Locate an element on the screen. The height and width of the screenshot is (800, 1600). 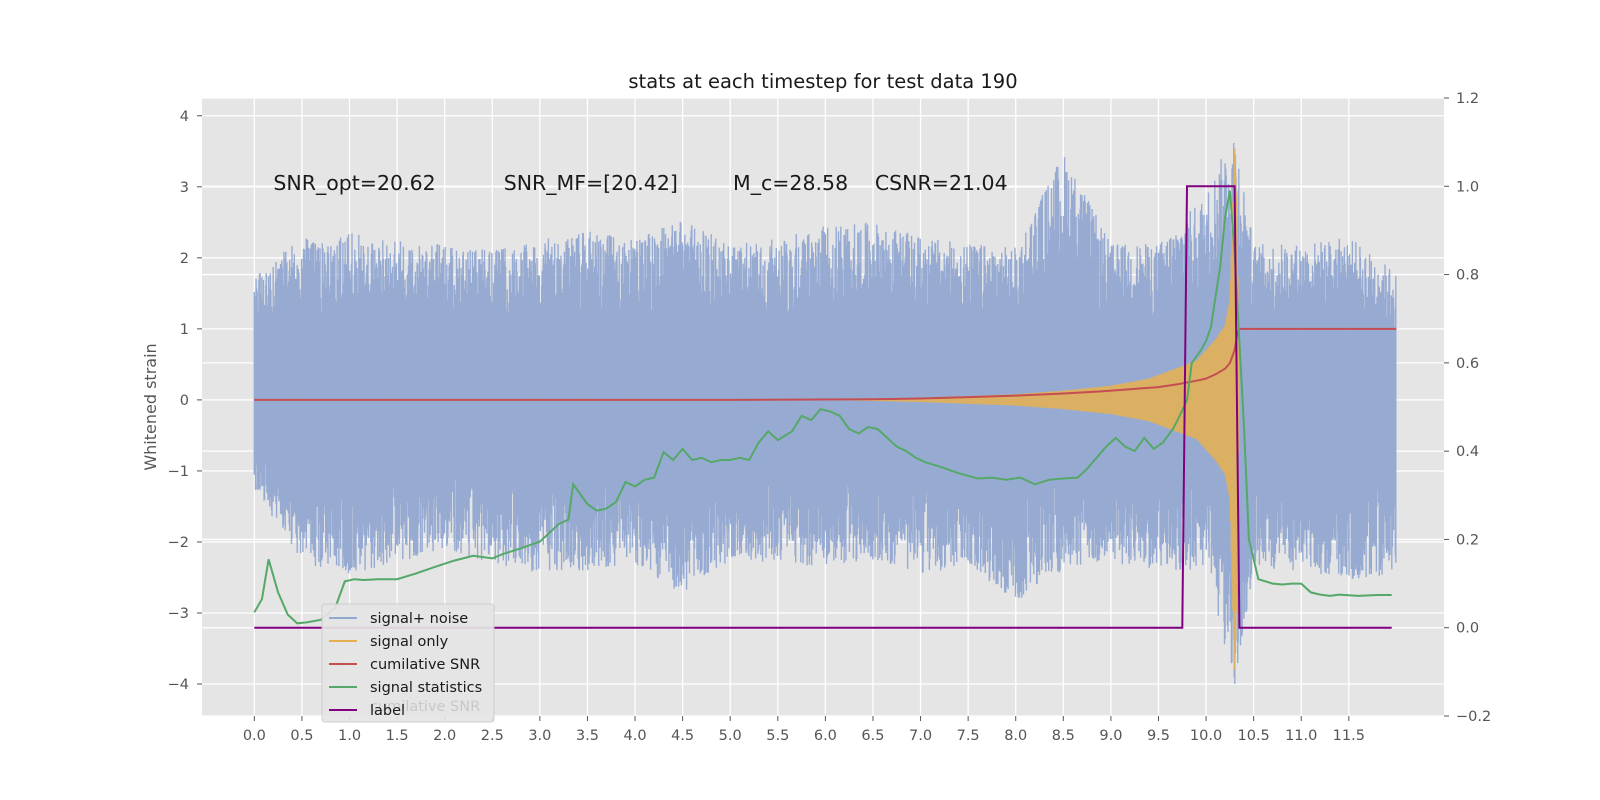
legend-entry: label is located at coordinates (387, 711).